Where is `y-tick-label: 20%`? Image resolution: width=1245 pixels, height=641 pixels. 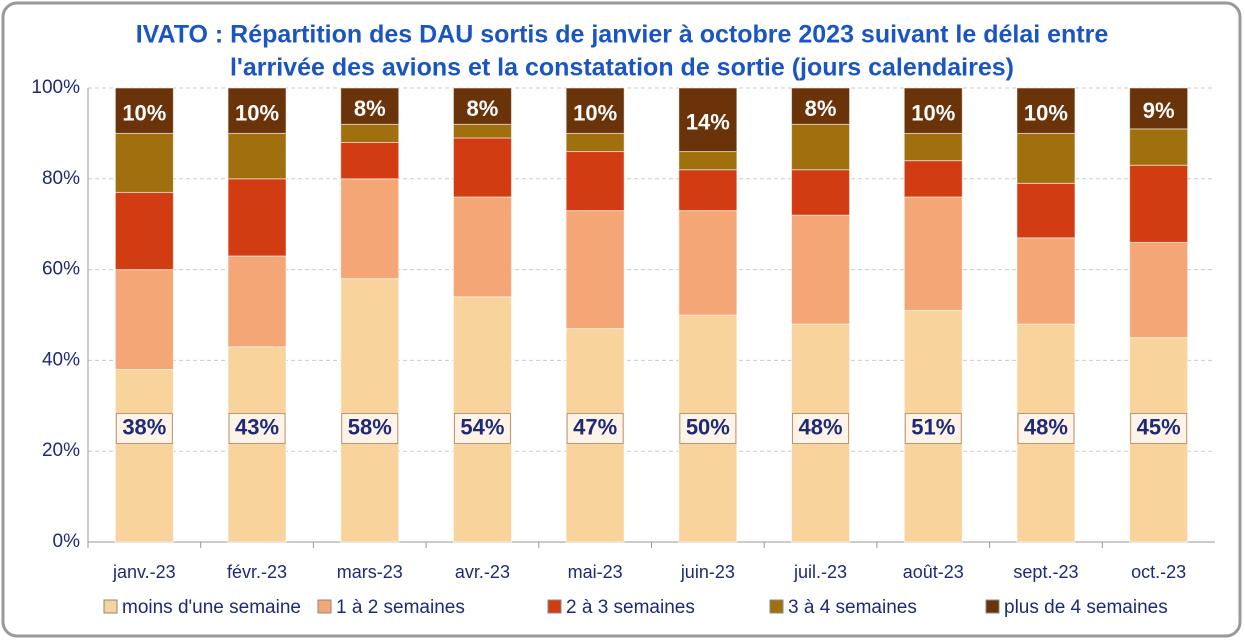
y-tick-label: 20% is located at coordinates (61, 450).